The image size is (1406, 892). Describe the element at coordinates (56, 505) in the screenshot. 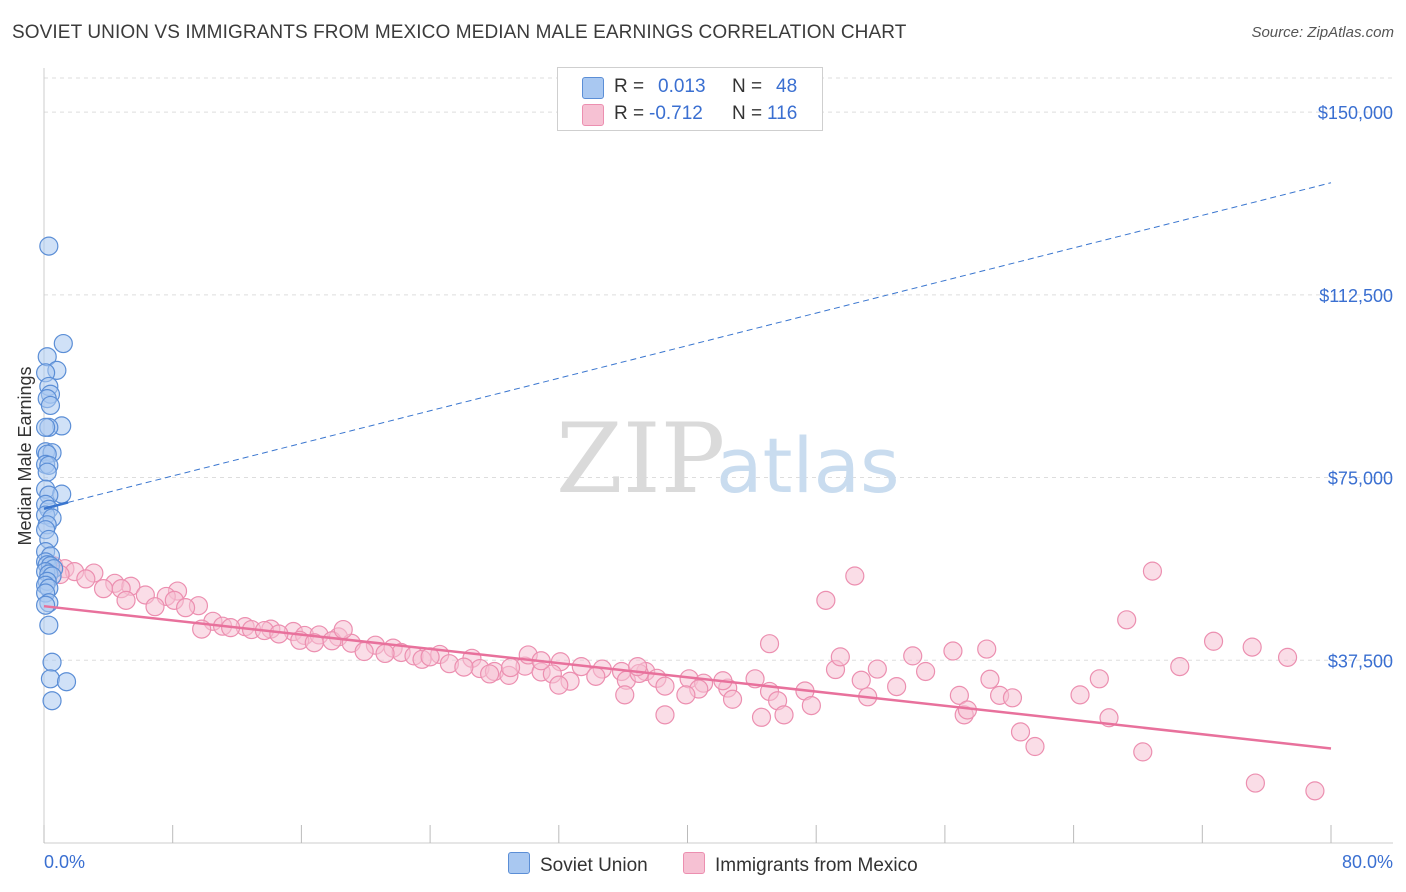

I see `soviet-trend-solid` at that location.